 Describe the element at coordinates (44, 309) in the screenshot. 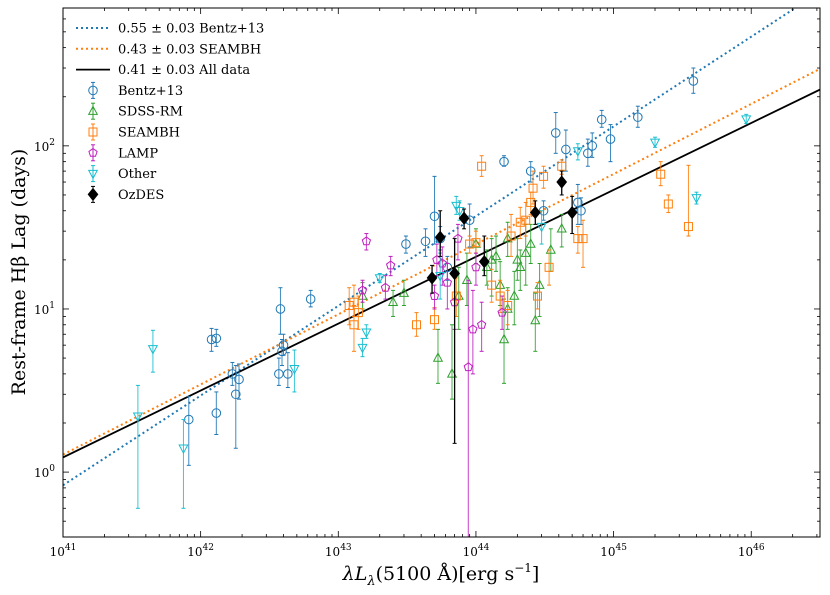

I see `y-tick-label: 10¹` at that location.